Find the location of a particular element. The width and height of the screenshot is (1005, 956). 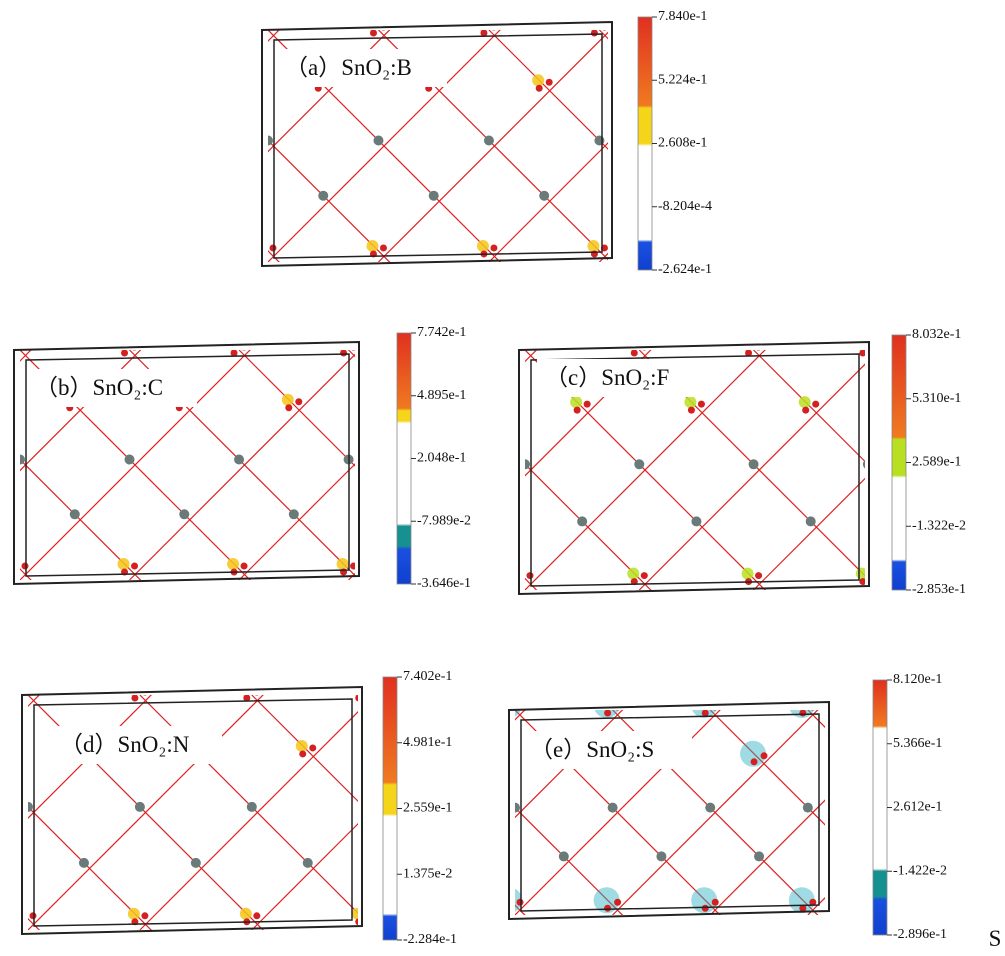

colorbar-tick-label: 5.310e-1 is located at coordinates (936, 398).